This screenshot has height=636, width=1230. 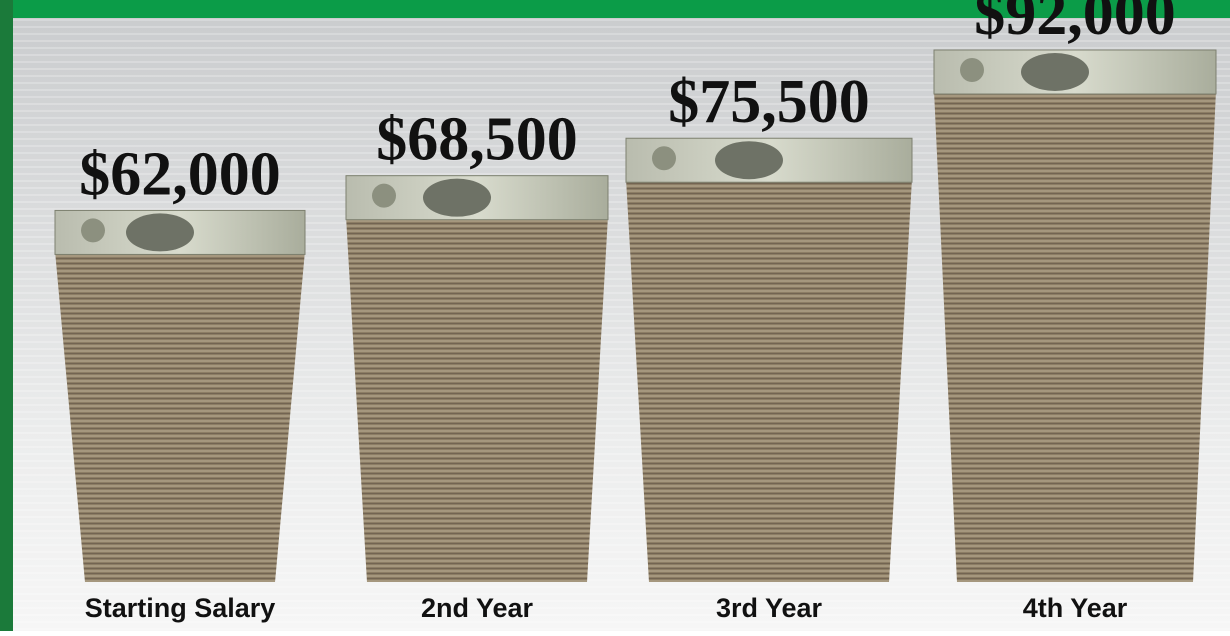 I want to click on left-band, so click(x=6, y=315).